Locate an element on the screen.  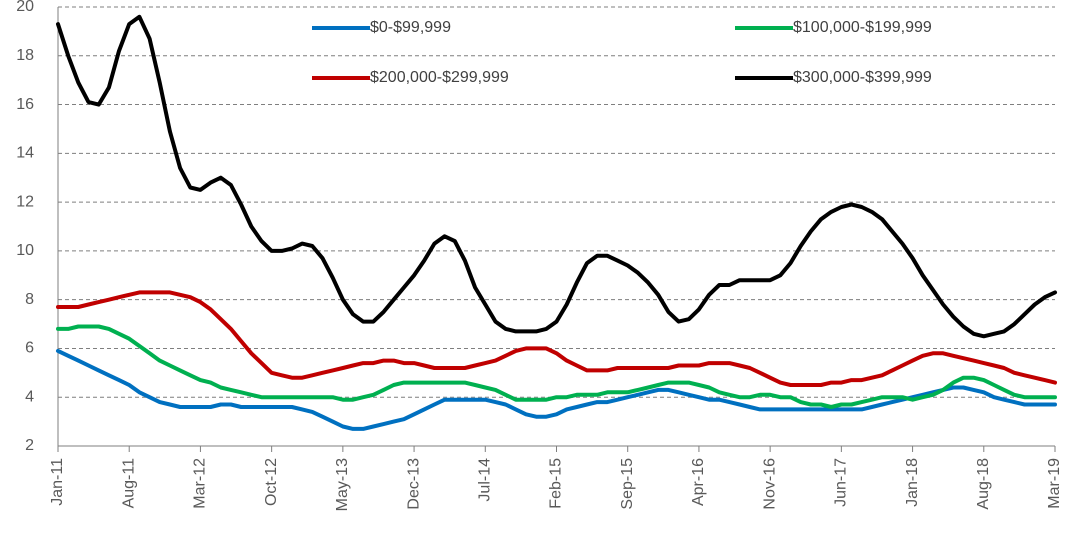
x-tick-label: Mar-19 is located at coordinates (1054, 483).